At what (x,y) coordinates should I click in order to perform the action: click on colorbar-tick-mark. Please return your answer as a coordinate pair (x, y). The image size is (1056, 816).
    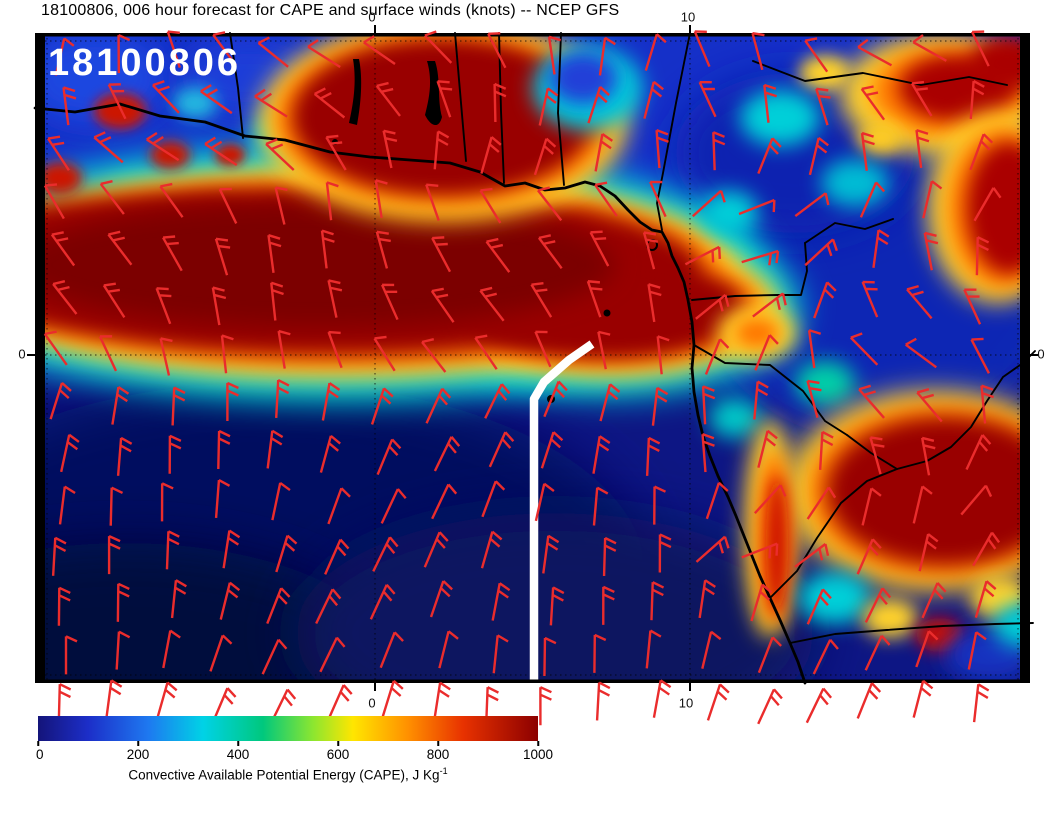
    Looking at the image, I should click on (438, 743).